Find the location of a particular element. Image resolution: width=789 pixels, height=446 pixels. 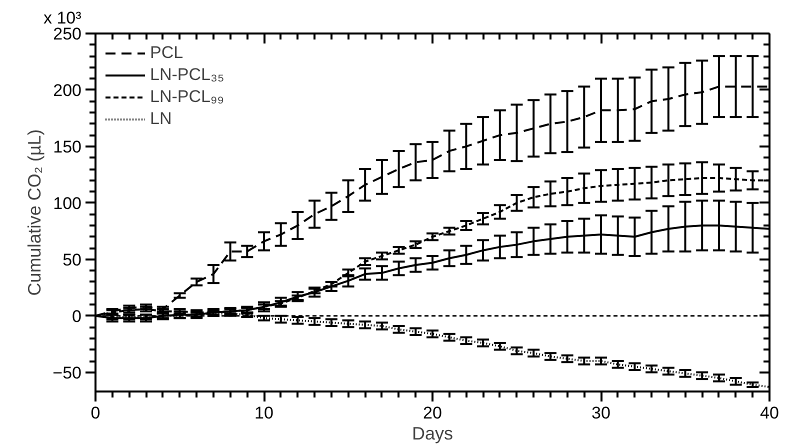

text: x 10³ is located at coordinates (63, 18).